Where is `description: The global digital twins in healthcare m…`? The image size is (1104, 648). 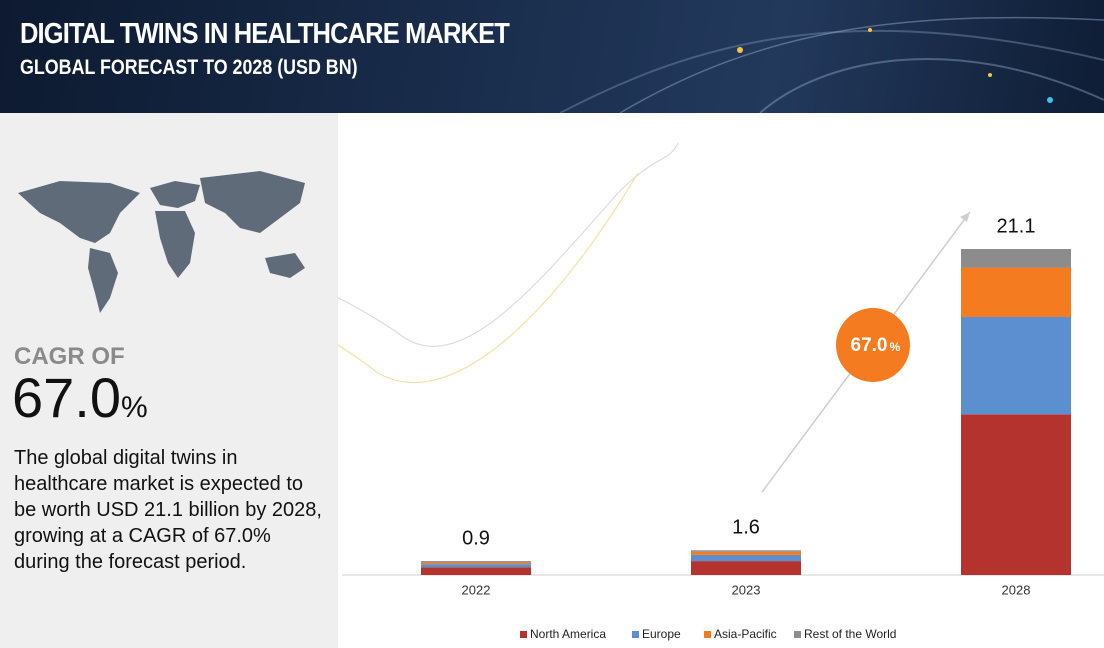
description: The global digital twins in healthcare m… is located at coordinates (168, 510).